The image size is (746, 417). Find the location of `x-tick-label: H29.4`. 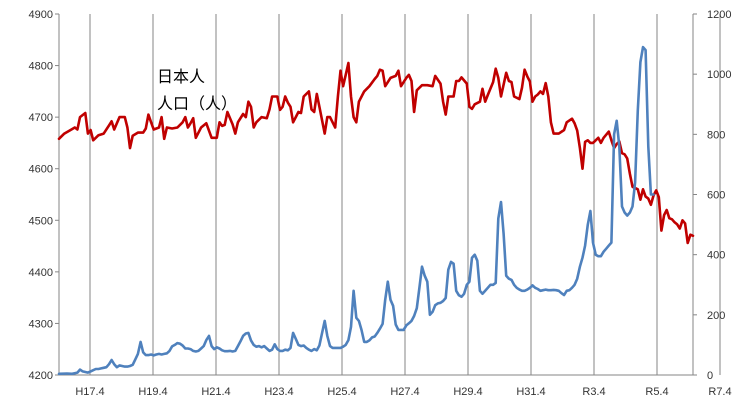

x-tick-label: H29.4 is located at coordinates (467, 392).